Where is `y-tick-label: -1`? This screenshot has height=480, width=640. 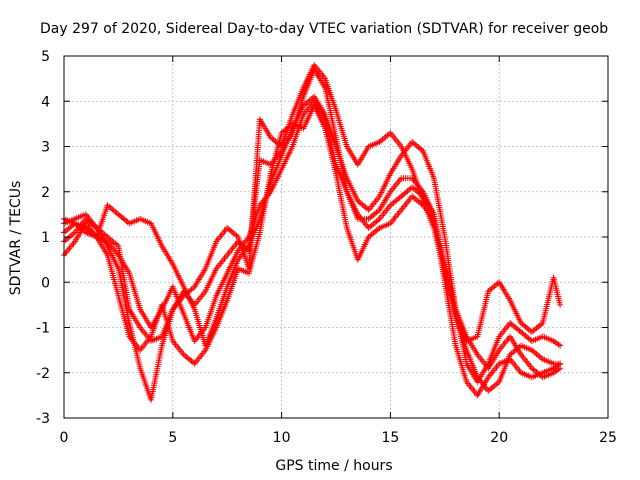 y-tick-label: -1 is located at coordinates (43, 329).